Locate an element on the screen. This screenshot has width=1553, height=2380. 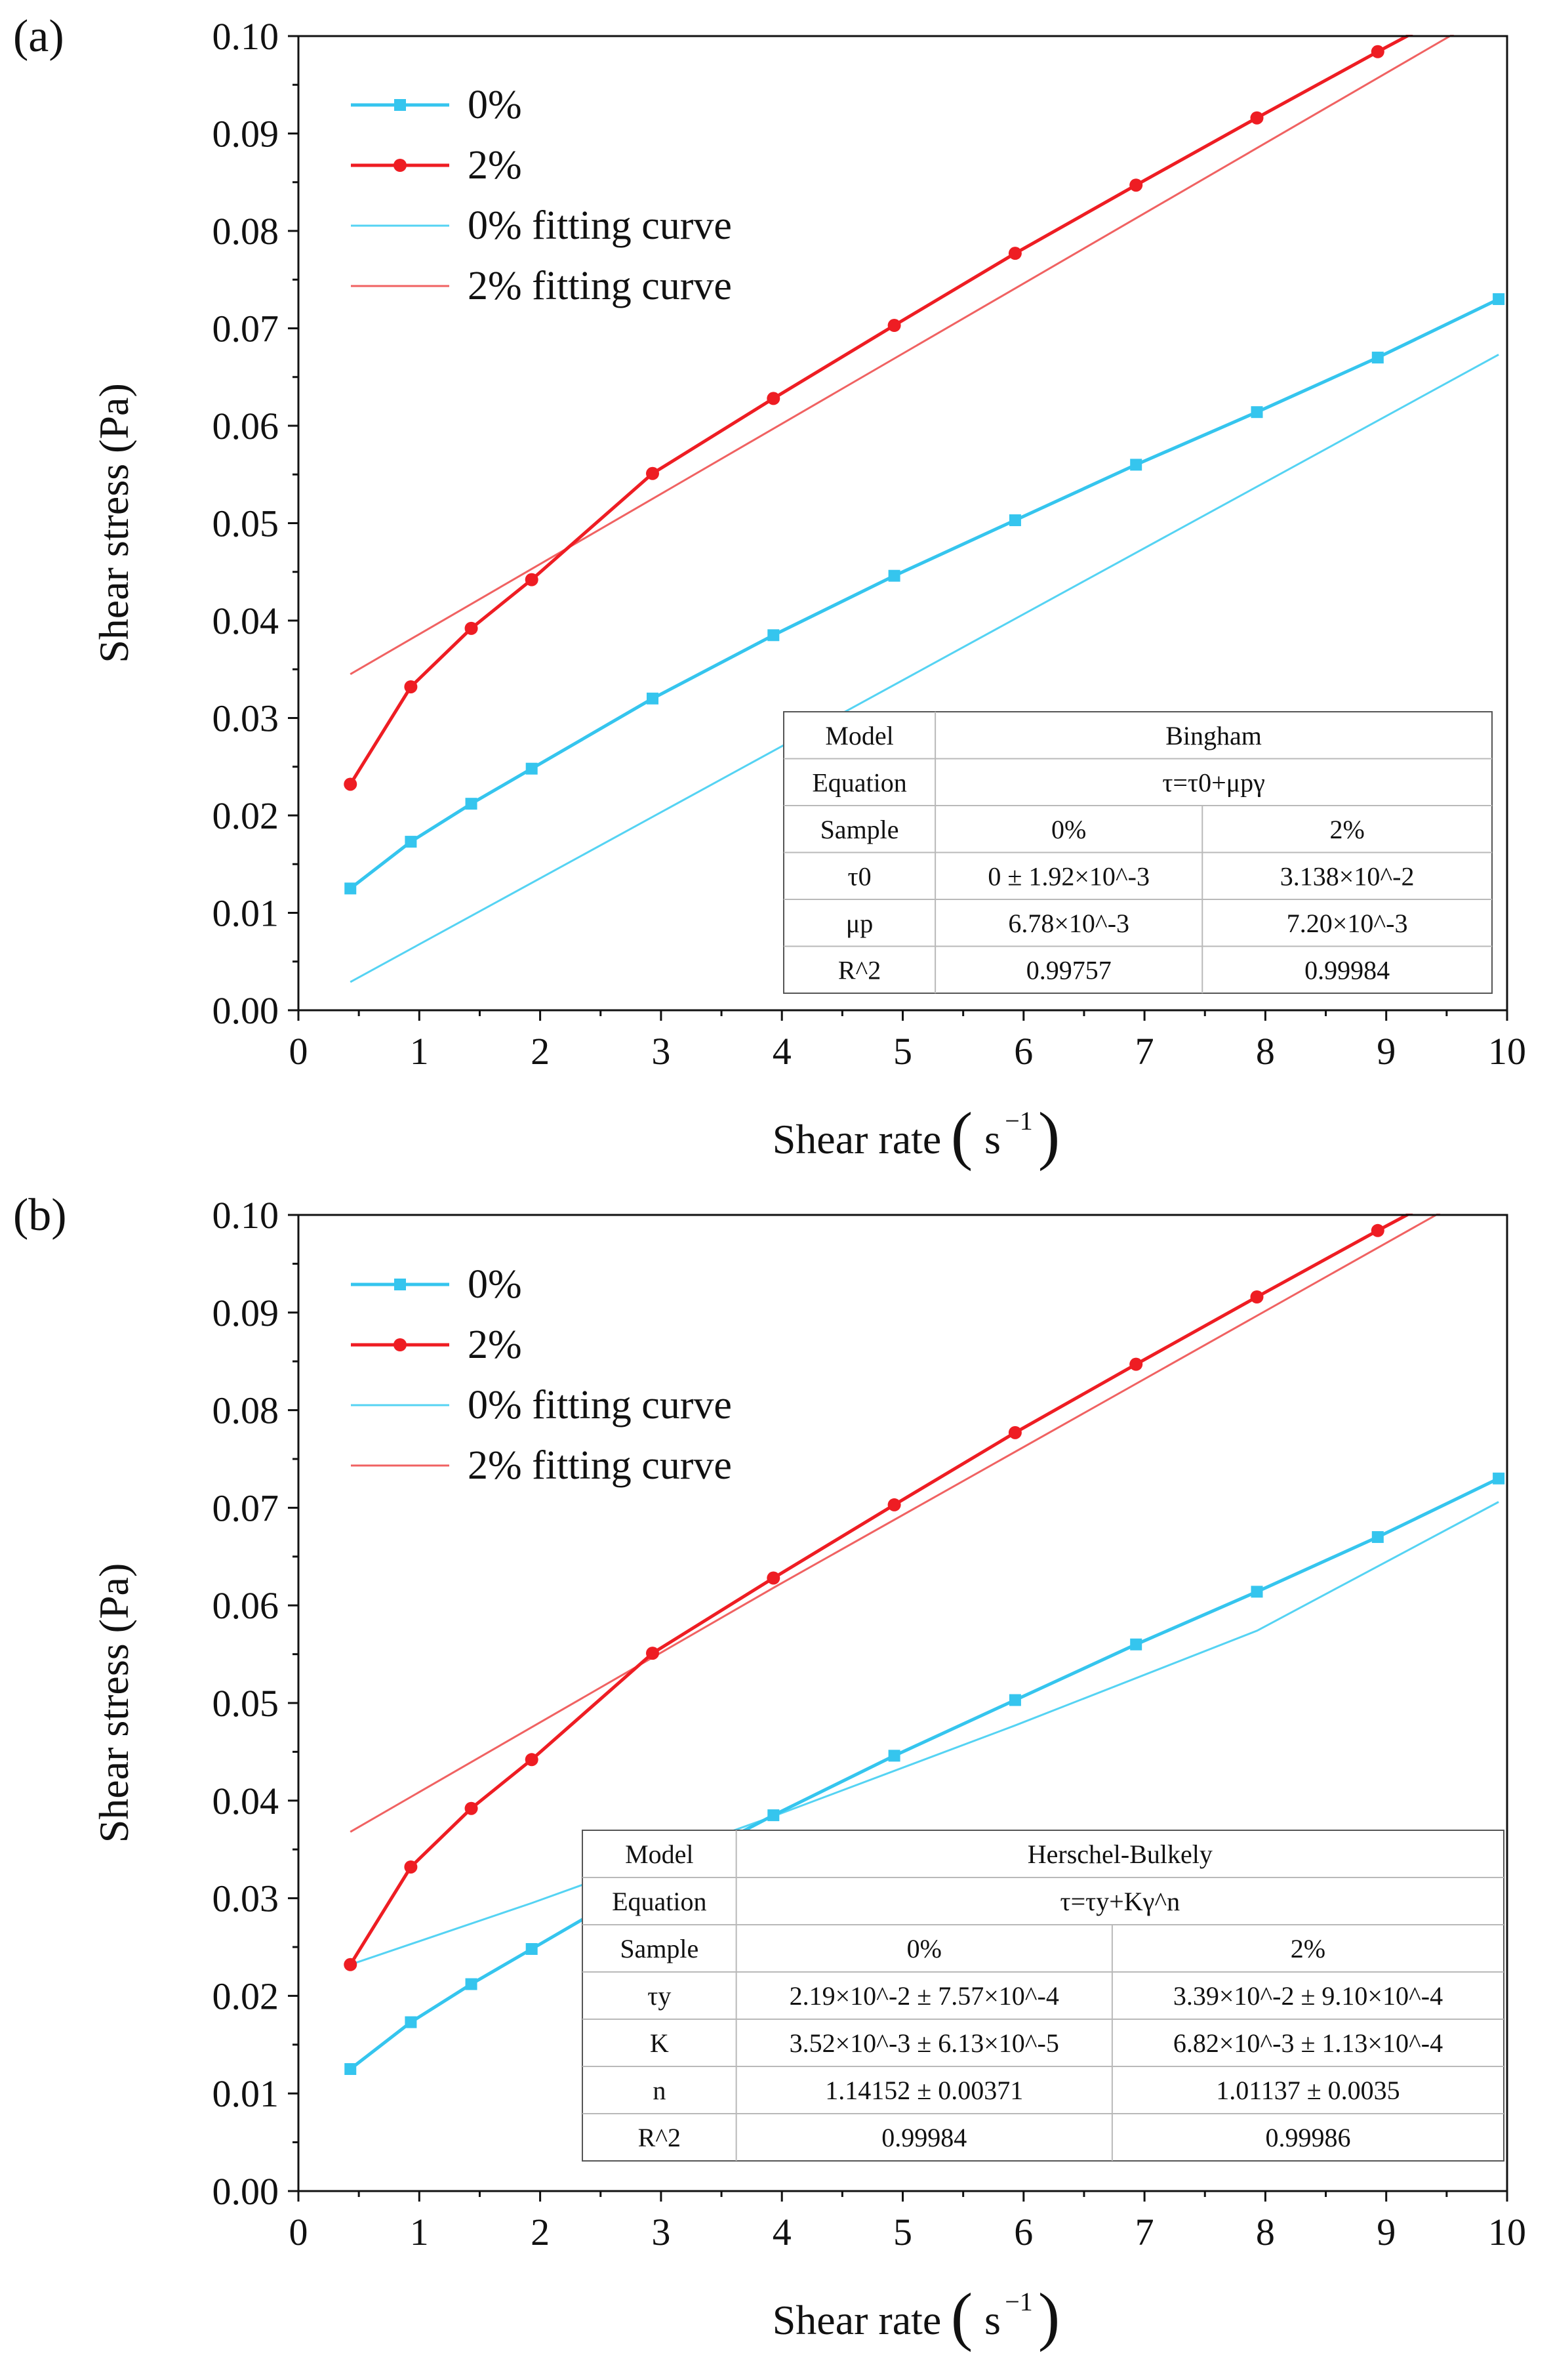
table-label: n is located at coordinates (659, 2090).